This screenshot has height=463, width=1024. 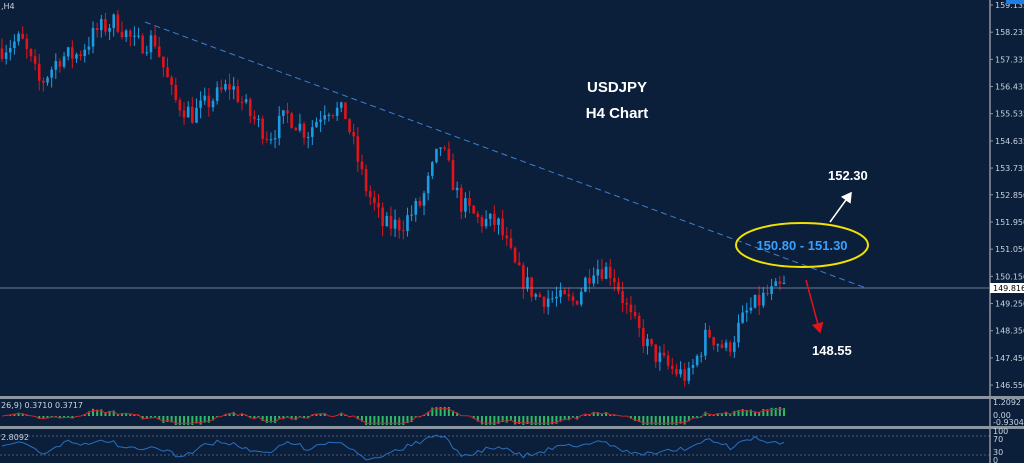 What do you see at coordinates (15, 437) in the screenshot?
I see `rsi-label: 2.8092` at bounding box center [15, 437].